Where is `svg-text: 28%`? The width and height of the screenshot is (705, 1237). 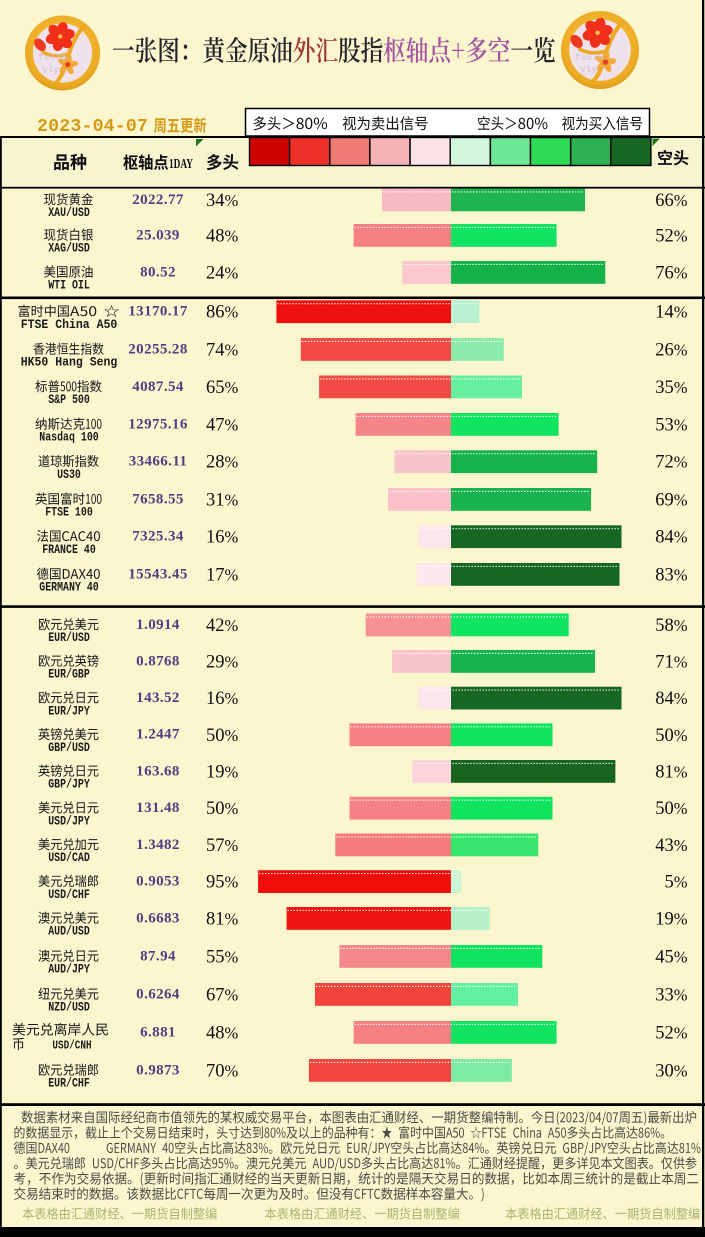
svg-text: 28% is located at coordinates (222, 463).